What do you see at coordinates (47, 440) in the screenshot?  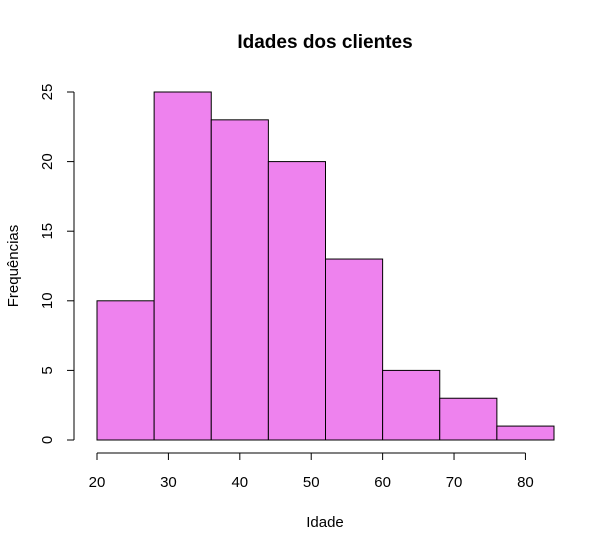 I see `y-tick-label: 0` at bounding box center [47, 440].